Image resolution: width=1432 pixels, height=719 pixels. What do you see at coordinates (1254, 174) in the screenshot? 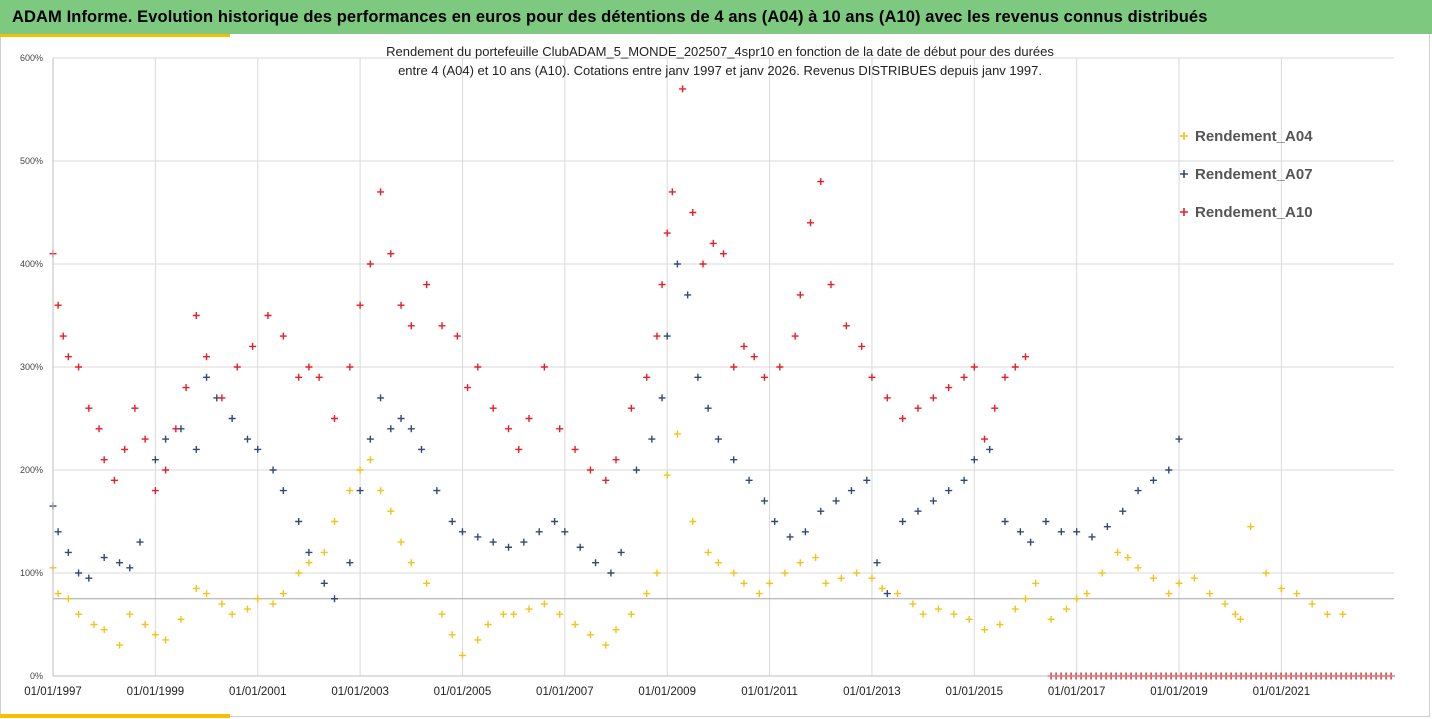
I see `legend-label: Rendement_A07` at bounding box center [1254, 174].